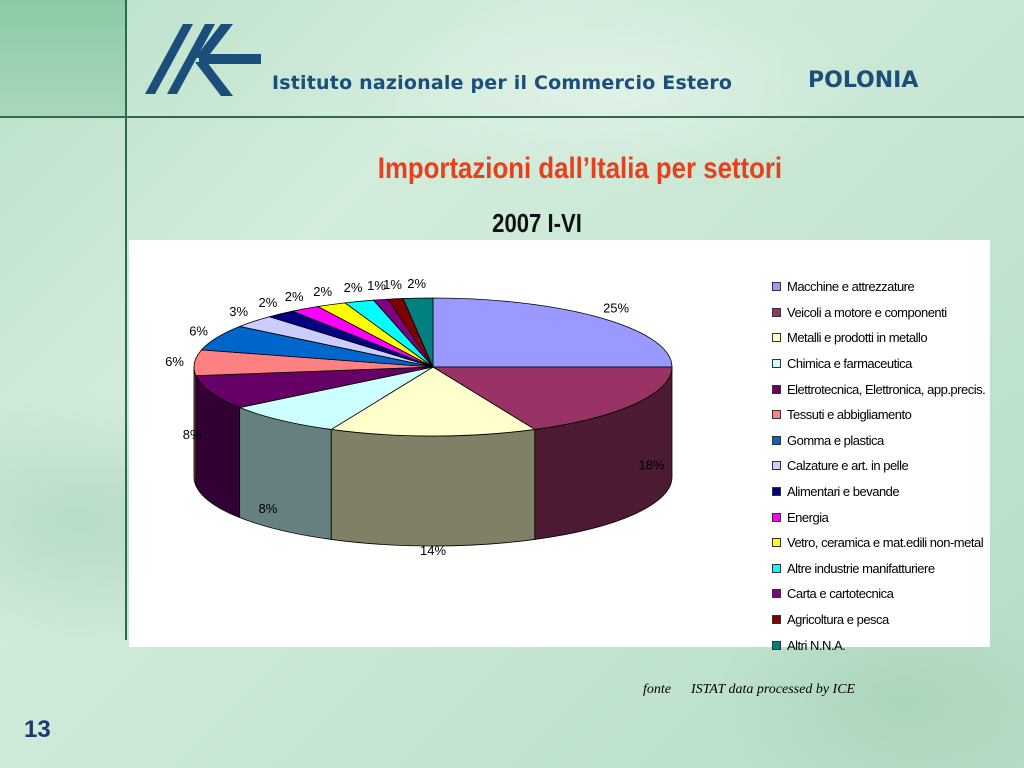 Image resolution: width=1024 pixels, height=768 pixels. What do you see at coordinates (433, 550) in the screenshot?
I see `pie-label-3: 14%` at bounding box center [433, 550].